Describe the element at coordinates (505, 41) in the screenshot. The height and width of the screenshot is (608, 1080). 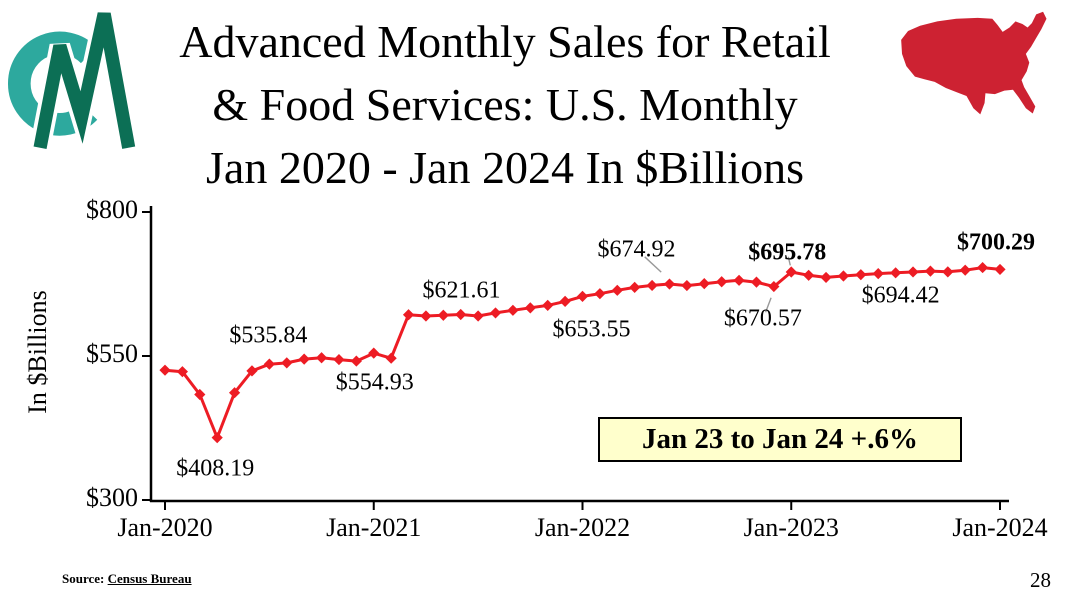
I see `title-line-1: Advanced Monthly Sales for Retail` at that location.